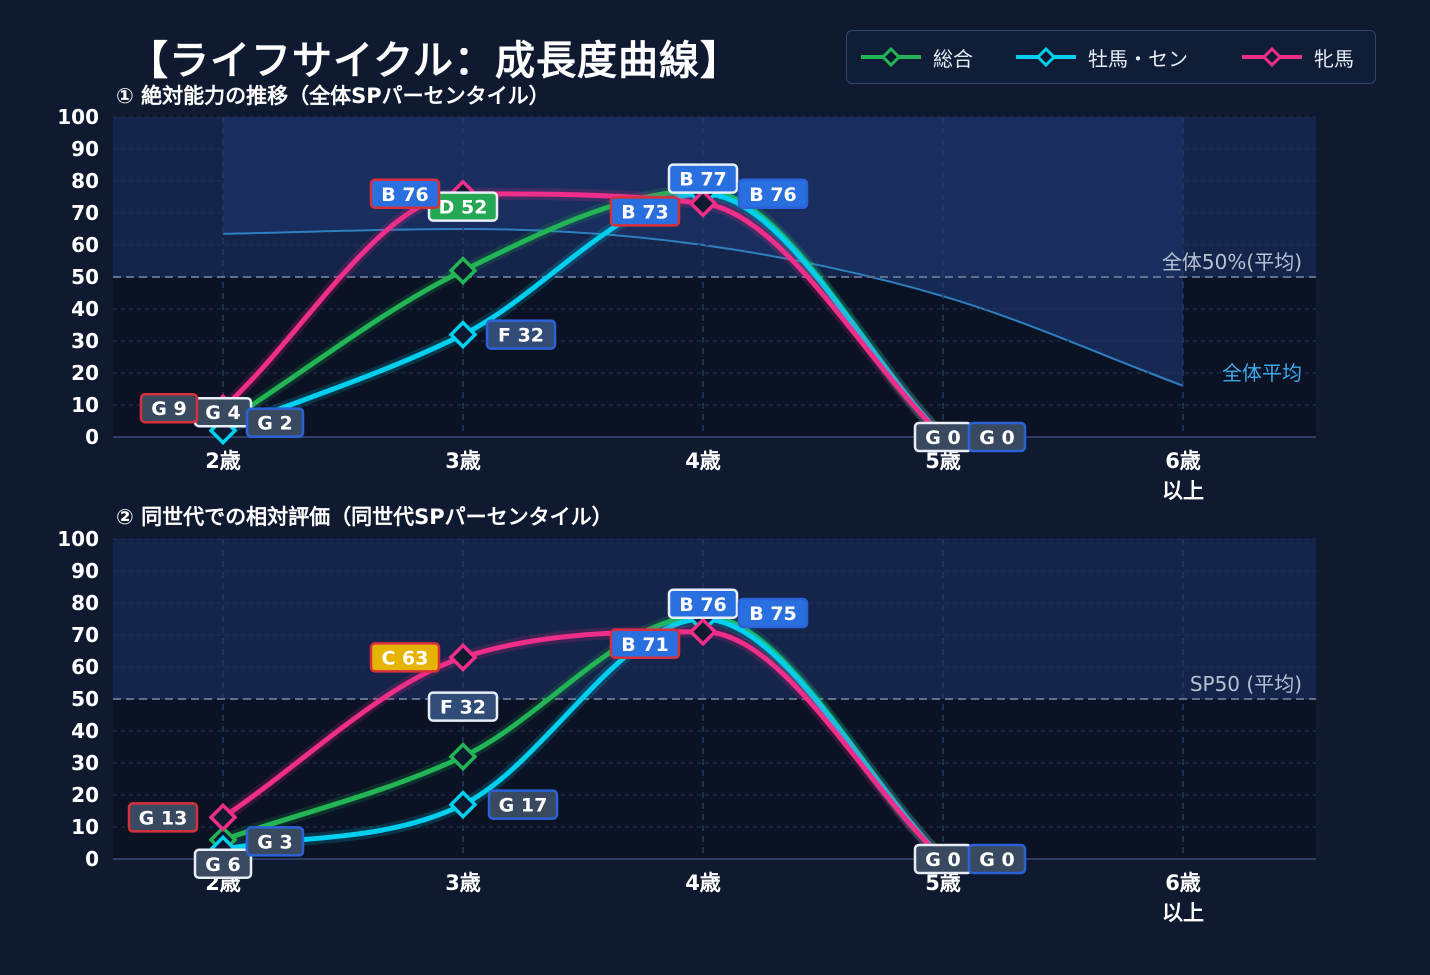  I want to click on legend-swatch-total, so click(891, 57).